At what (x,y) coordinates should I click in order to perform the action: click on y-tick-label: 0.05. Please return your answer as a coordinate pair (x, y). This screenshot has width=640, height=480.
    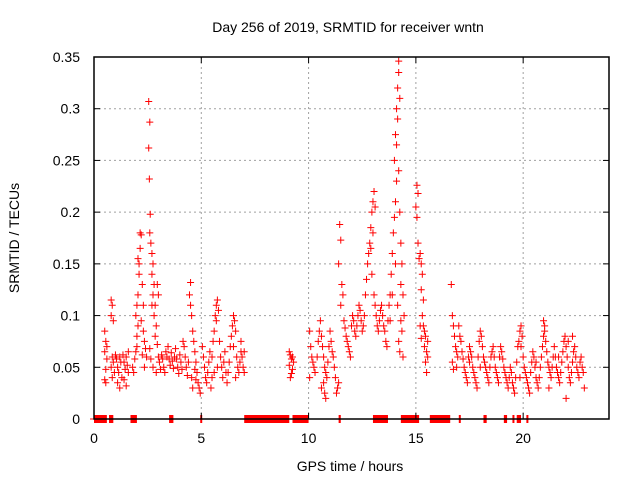
    Looking at the image, I should click on (66, 367).